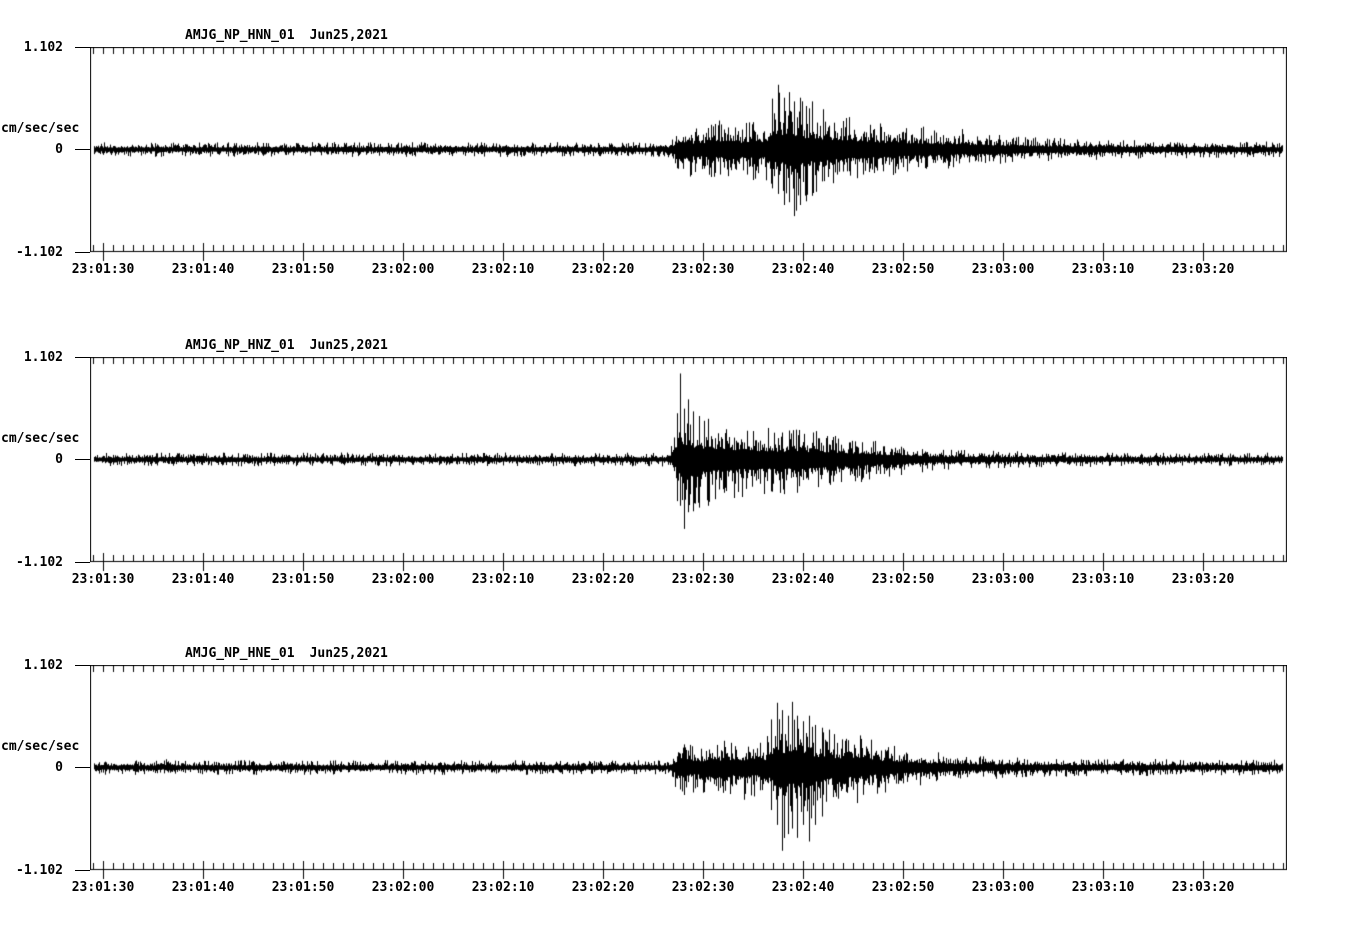 The width and height of the screenshot is (1358, 927). What do you see at coordinates (240, 345) in the screenshot?
I see `station-channel-label: AMJG_NP_HNZ_01` at bounding box center [240, 345].